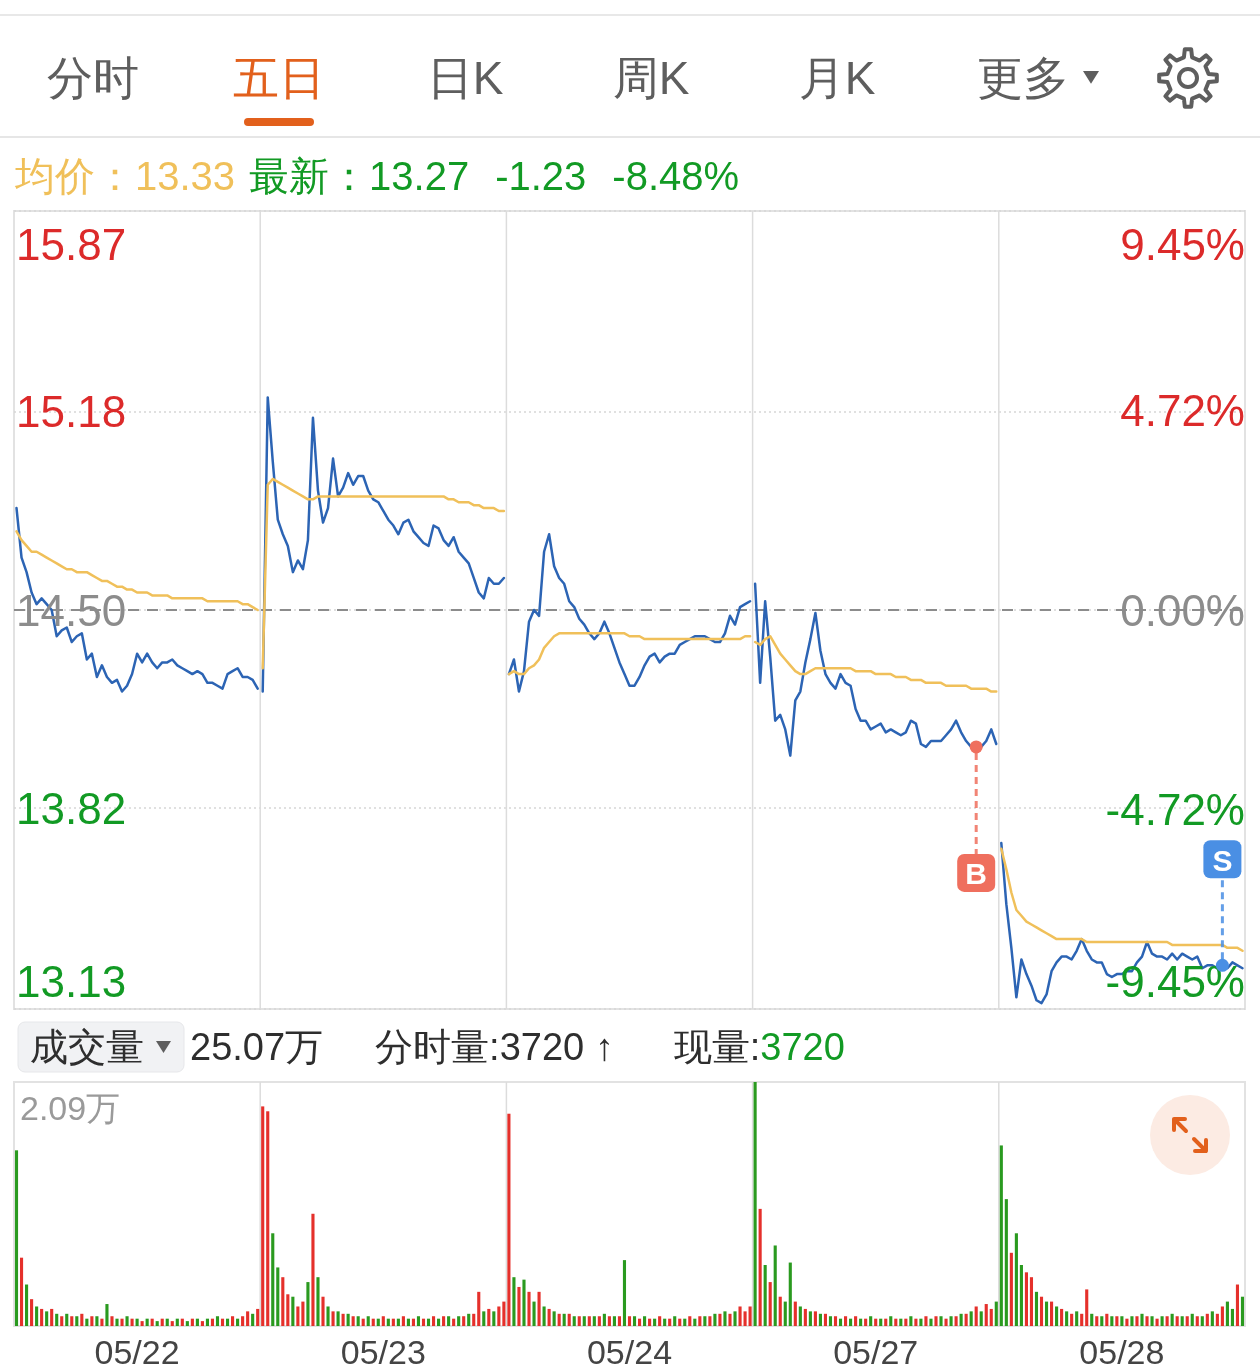 The width and height of the screenshot is (1260, 1372). I want to click on text: 五日, so click(279, 78).